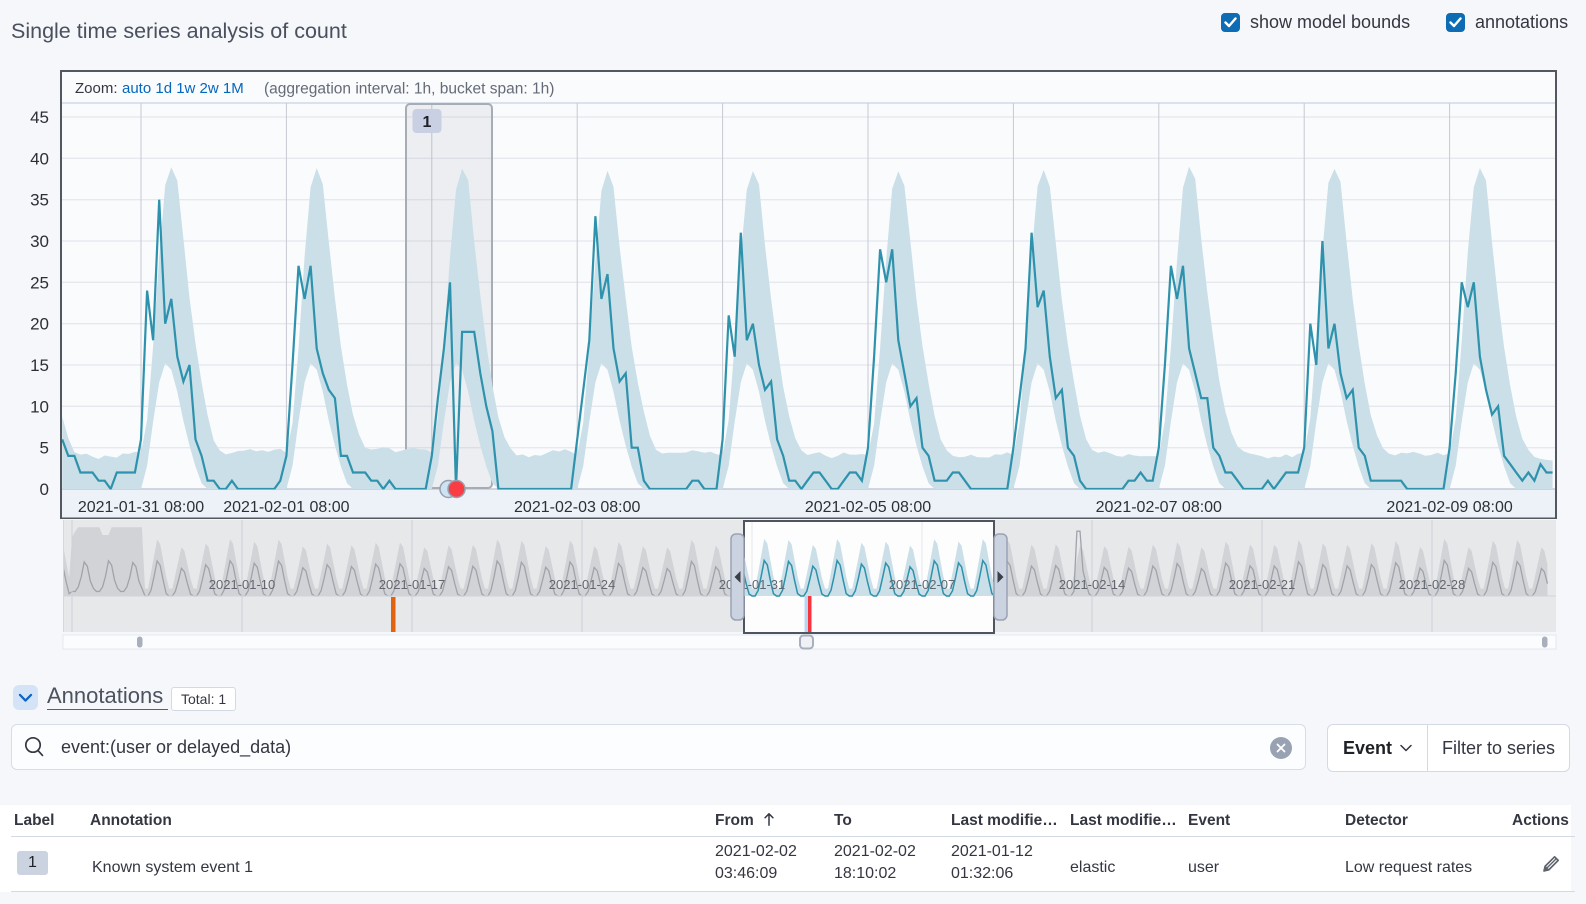  Describe the element at coordinates (1092, 584) in the screenshot. I see `svg-text: 2021-02-14` at that location.